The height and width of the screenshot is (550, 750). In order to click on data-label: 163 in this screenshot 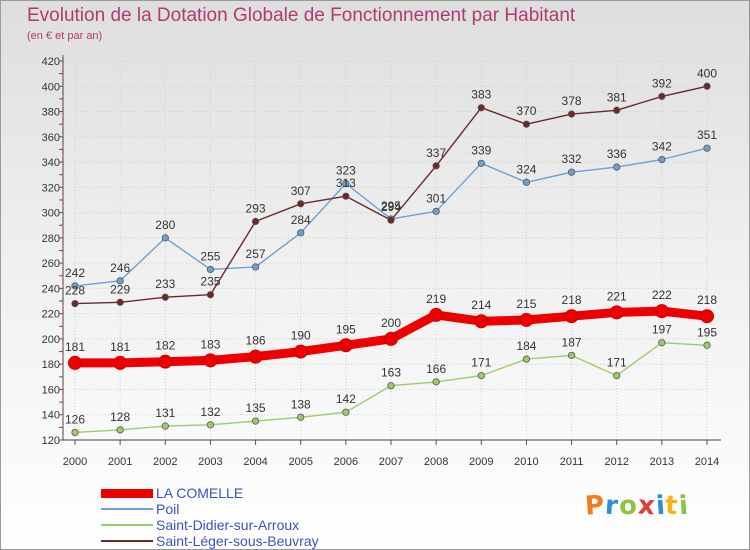, I will do `click(391, 373)`.